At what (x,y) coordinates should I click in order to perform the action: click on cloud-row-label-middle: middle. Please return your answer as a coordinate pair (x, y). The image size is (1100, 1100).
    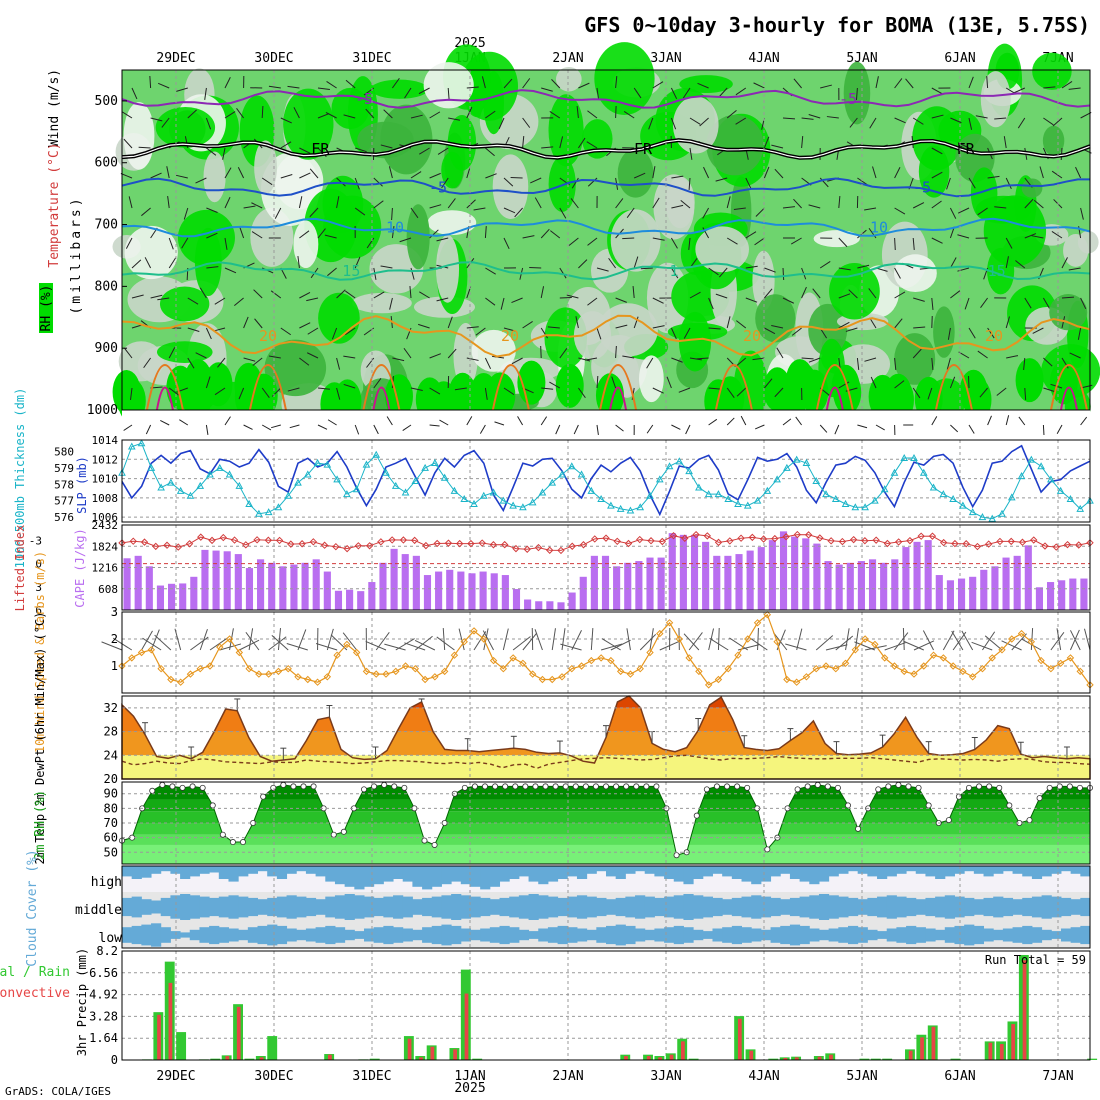
    Looking at the image, I should click on (98, 910).